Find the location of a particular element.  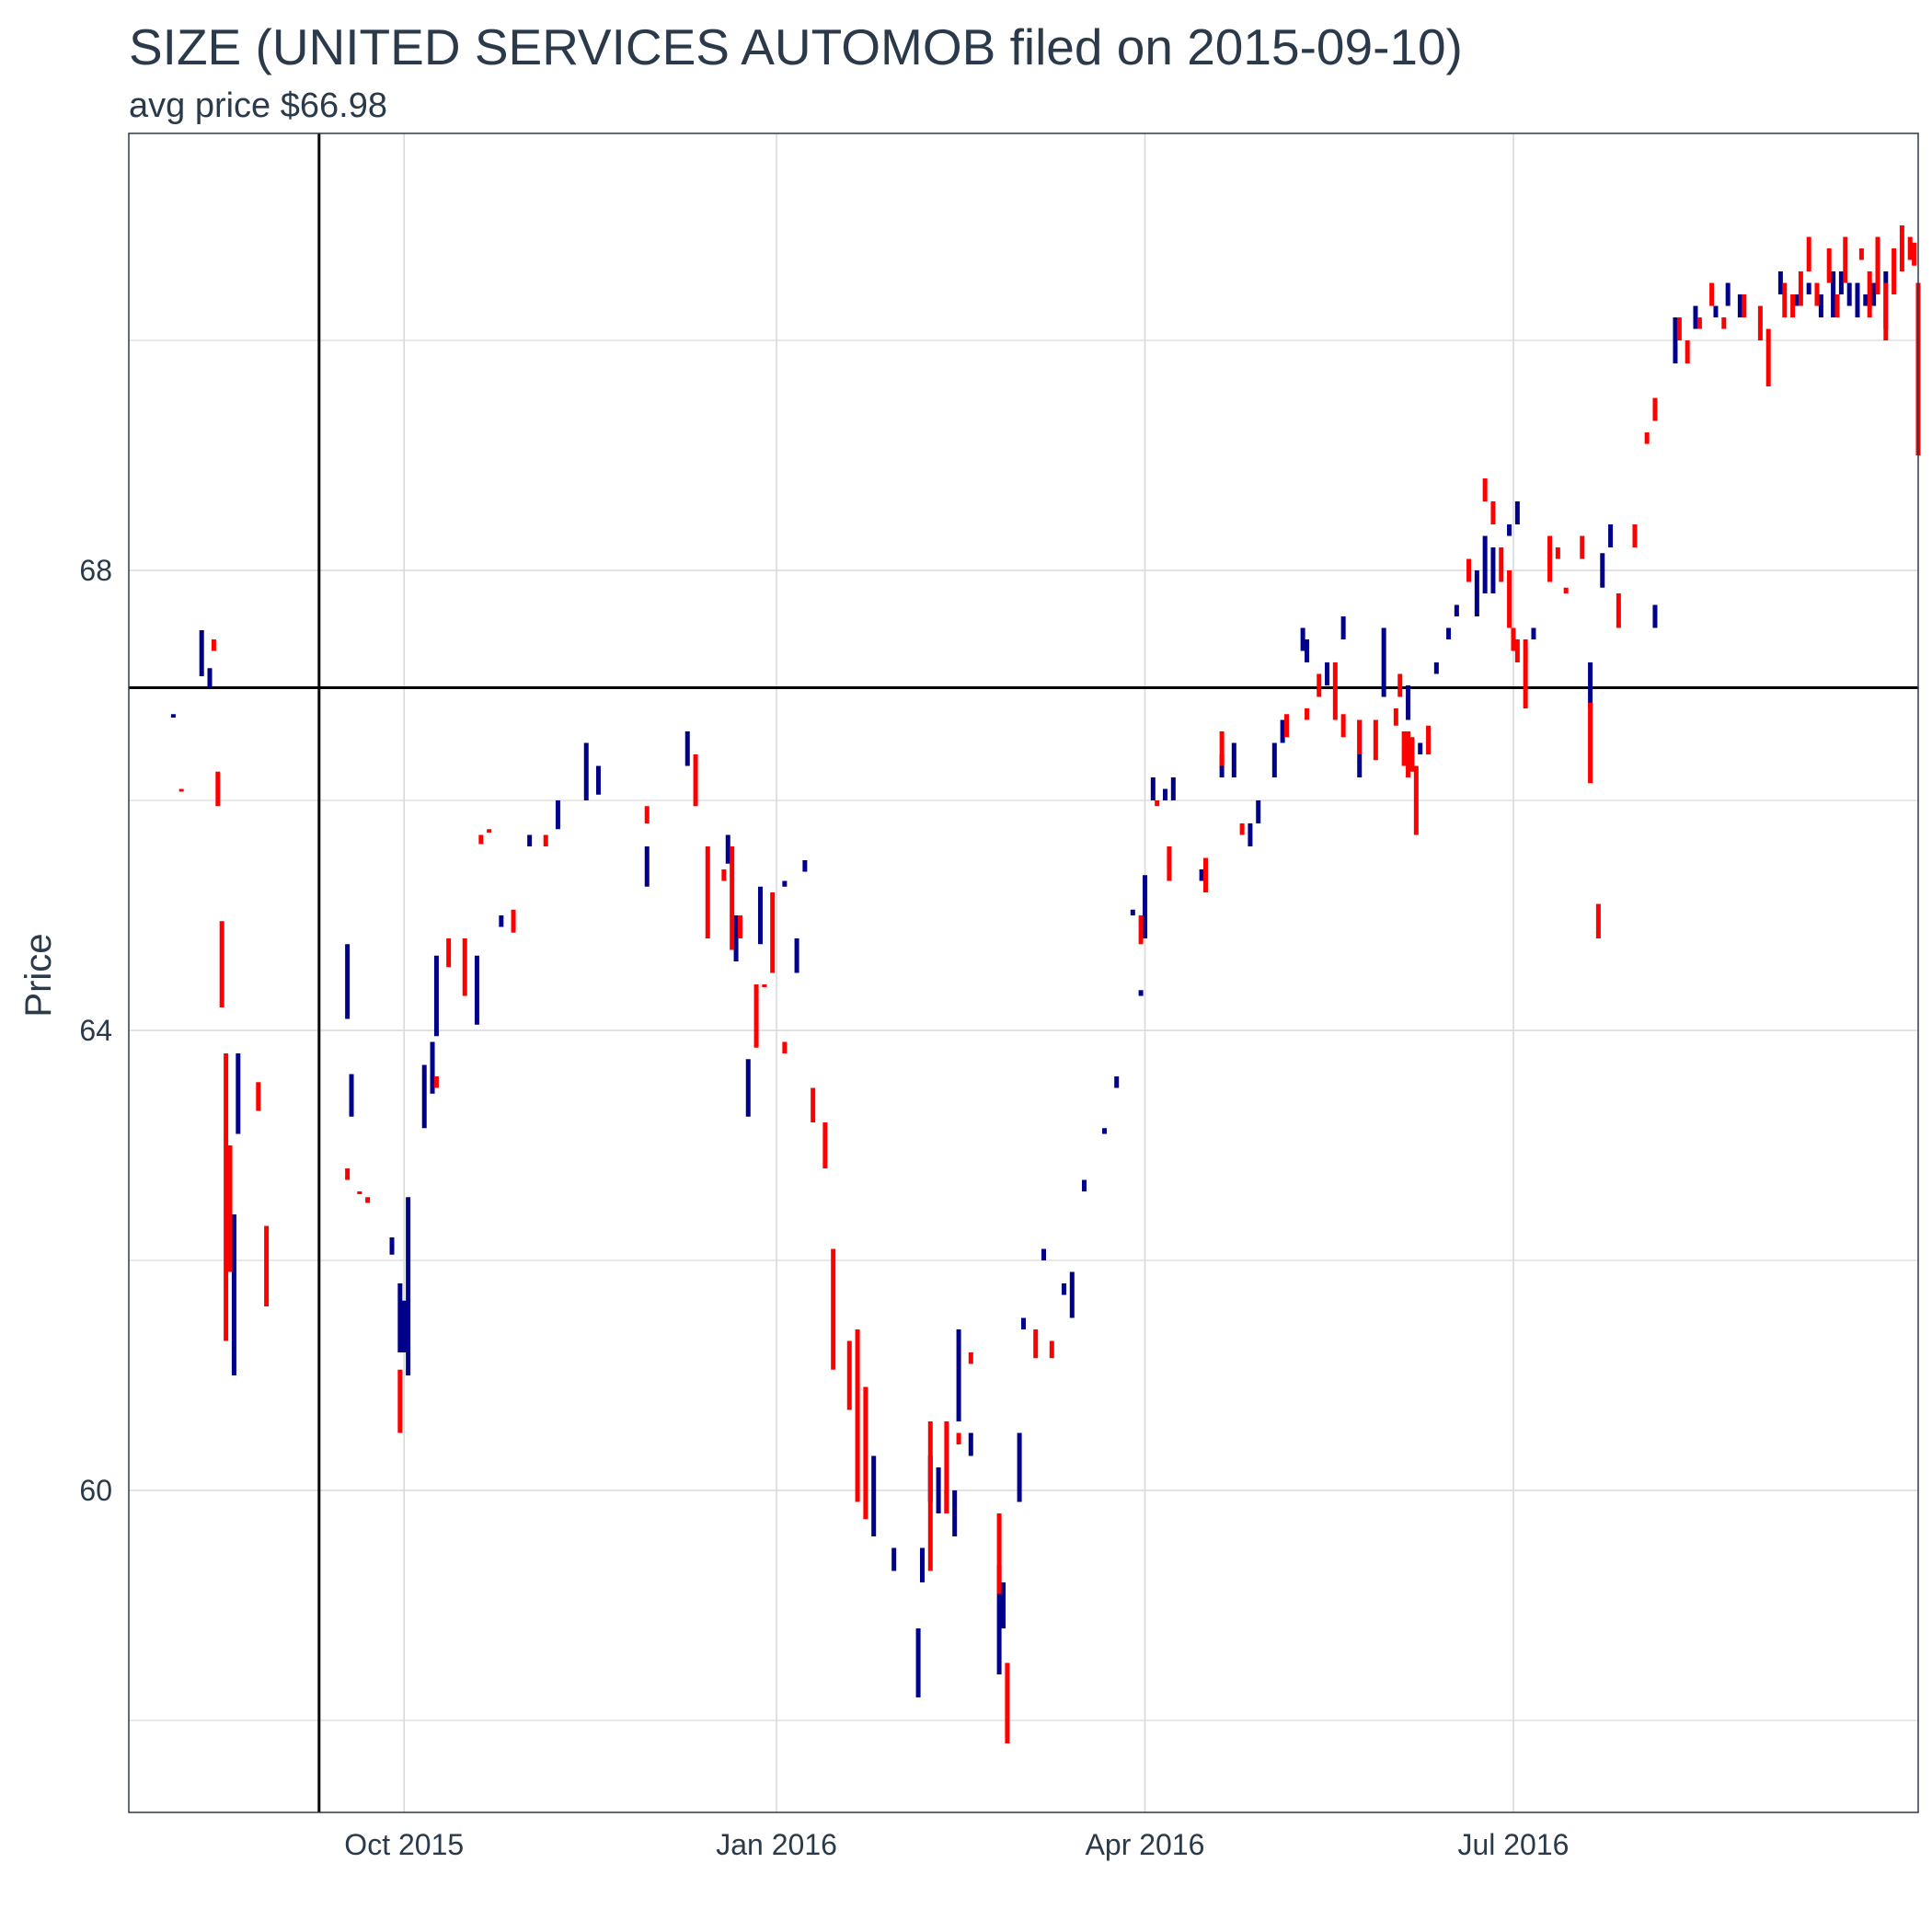

x-tick-label: Apr 2016 is located at coordinates (1145, 1844).